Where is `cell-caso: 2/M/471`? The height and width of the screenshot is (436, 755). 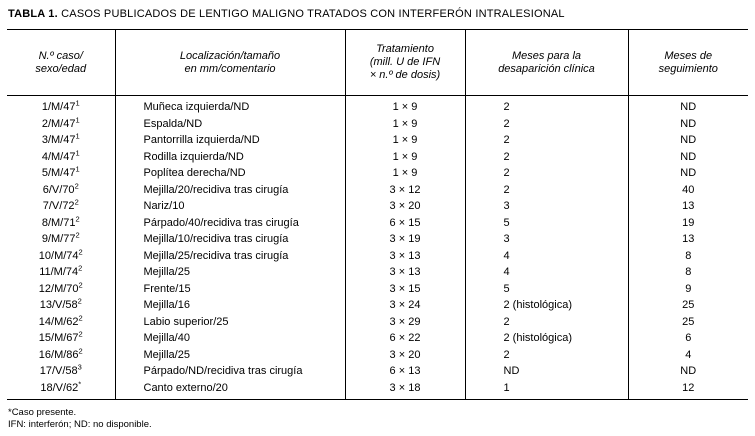
cell-caso: 2/M/471 is located at coordinates (60, 122).